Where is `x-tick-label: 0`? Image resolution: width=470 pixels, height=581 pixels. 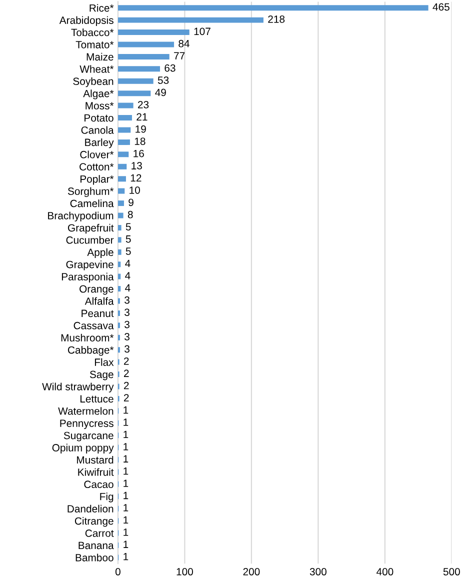
x-tick-label: 0 is located at coordinates (117, 572).